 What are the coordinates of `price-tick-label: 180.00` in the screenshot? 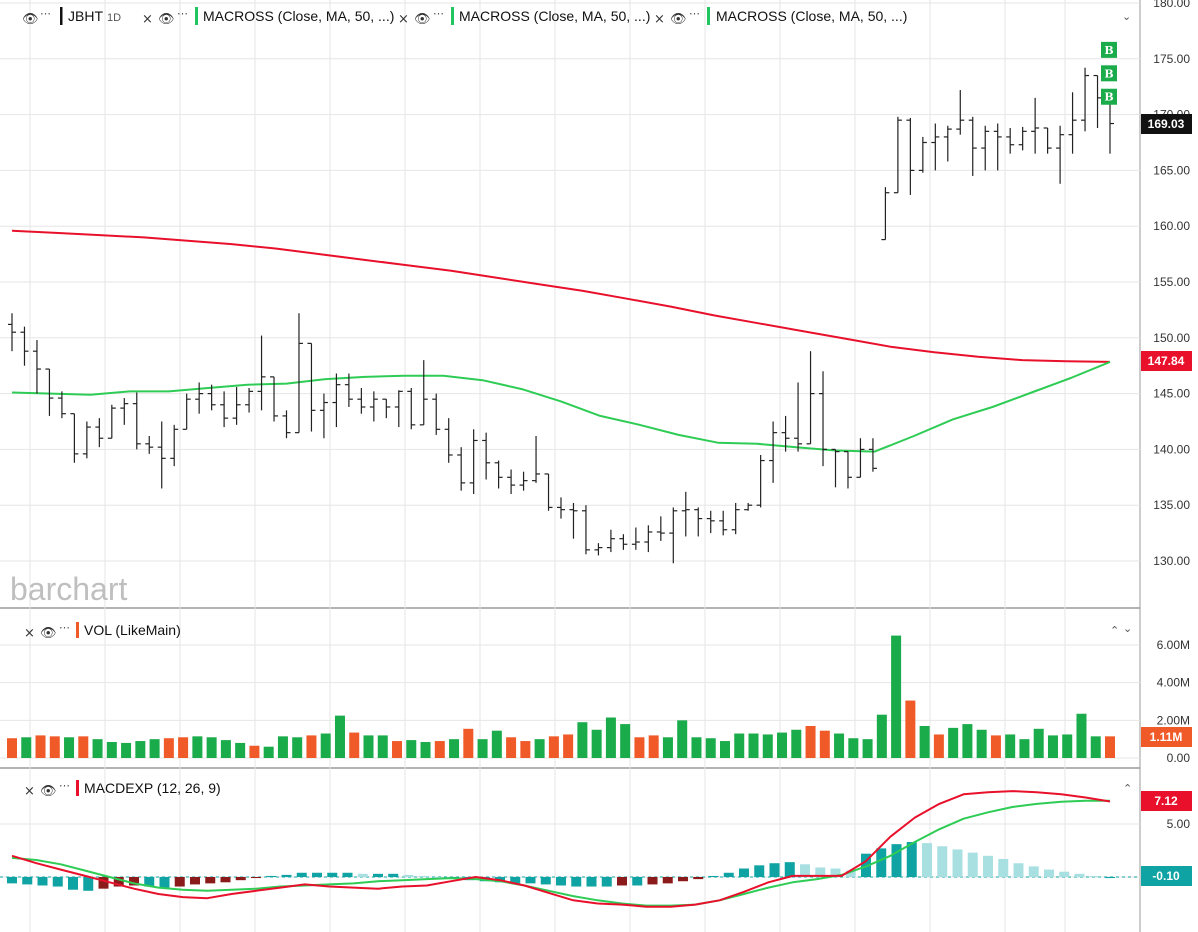 It's located at (1171, 5).